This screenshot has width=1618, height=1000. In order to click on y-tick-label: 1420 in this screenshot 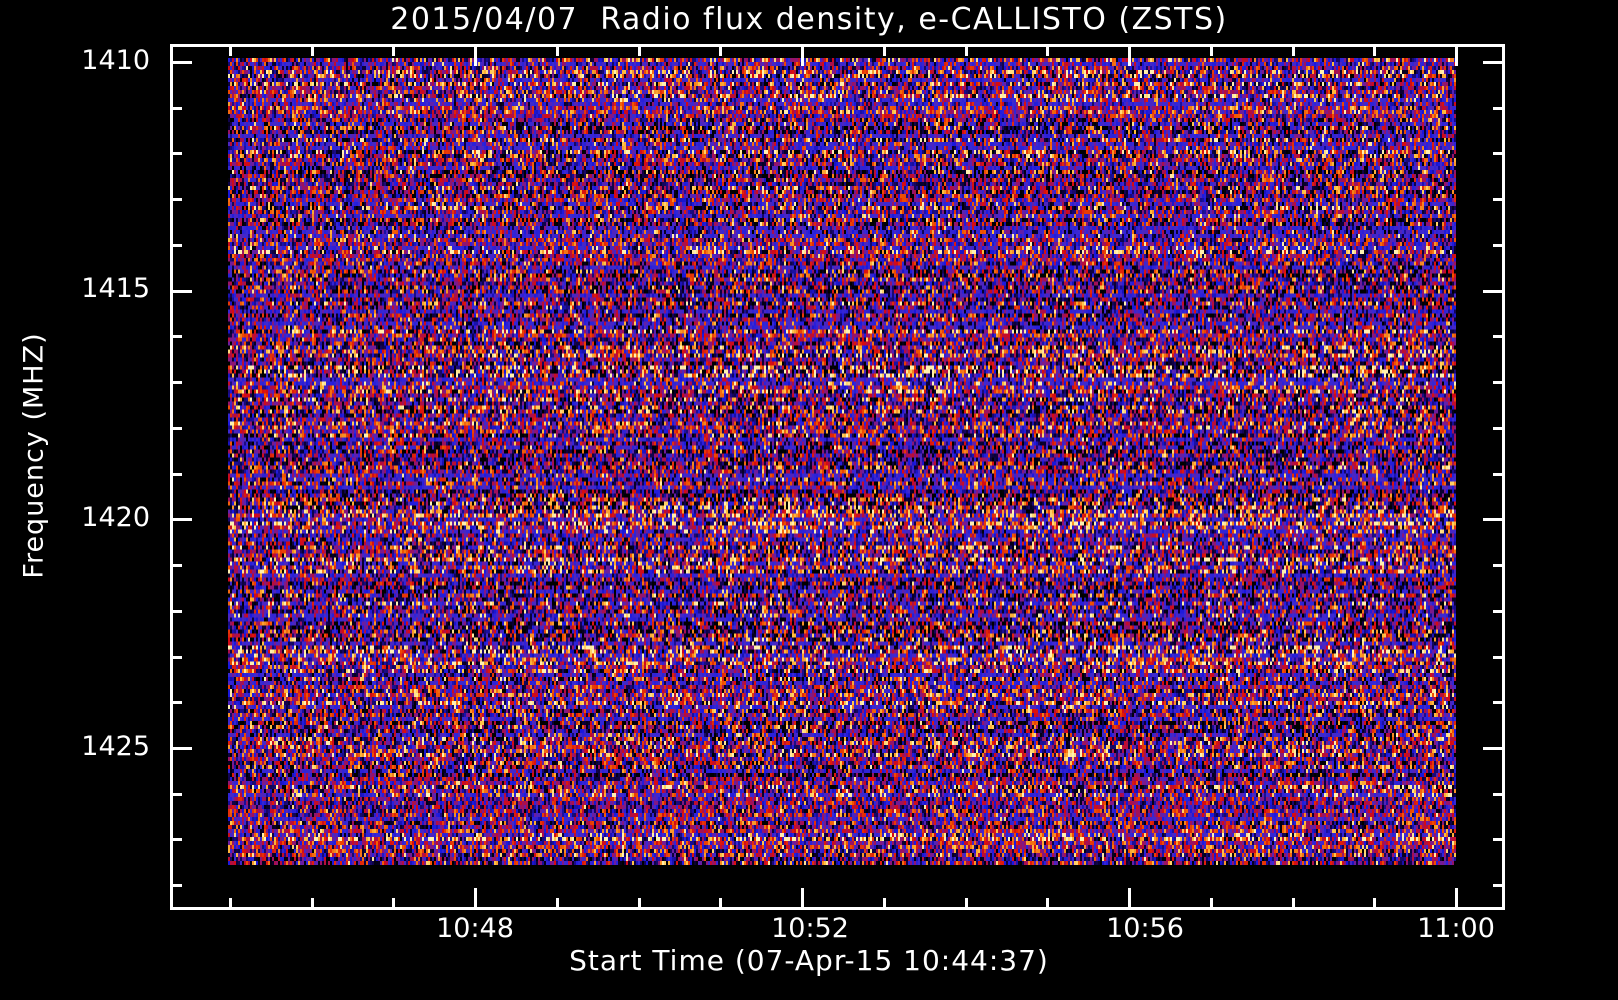, I will do `click(115, 517)`.